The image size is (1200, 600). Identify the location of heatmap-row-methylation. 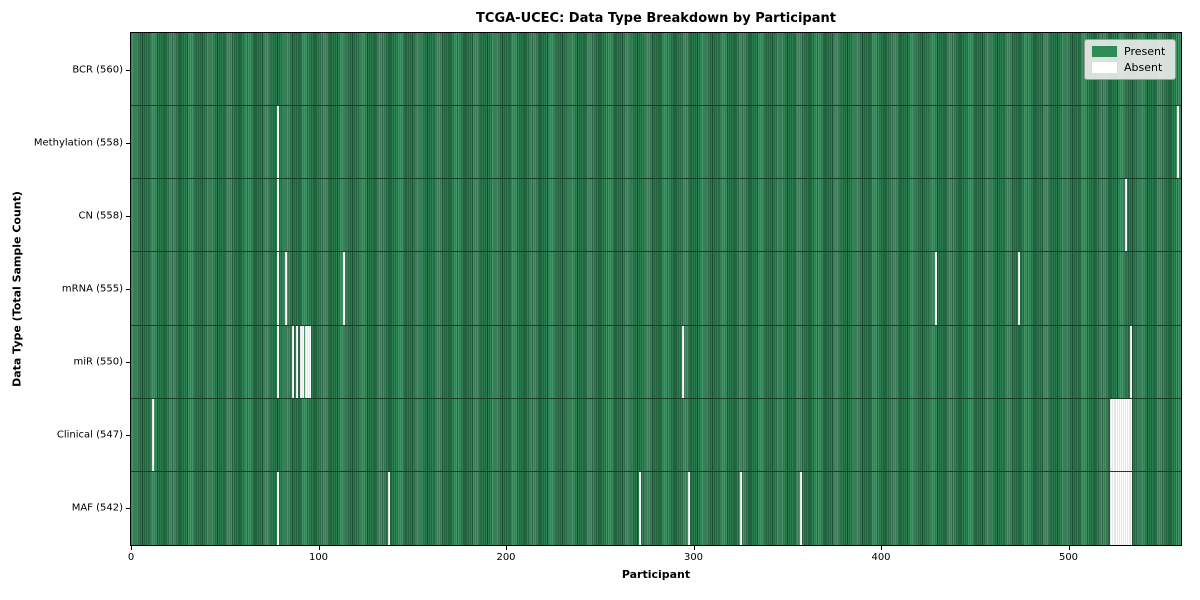
(656, 143).